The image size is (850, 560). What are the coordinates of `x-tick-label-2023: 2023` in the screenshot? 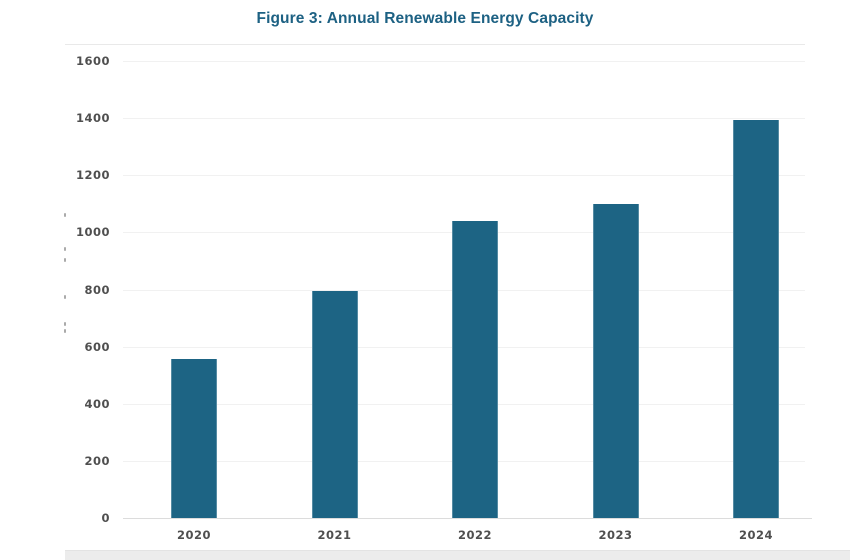 It's located at (615, 535).